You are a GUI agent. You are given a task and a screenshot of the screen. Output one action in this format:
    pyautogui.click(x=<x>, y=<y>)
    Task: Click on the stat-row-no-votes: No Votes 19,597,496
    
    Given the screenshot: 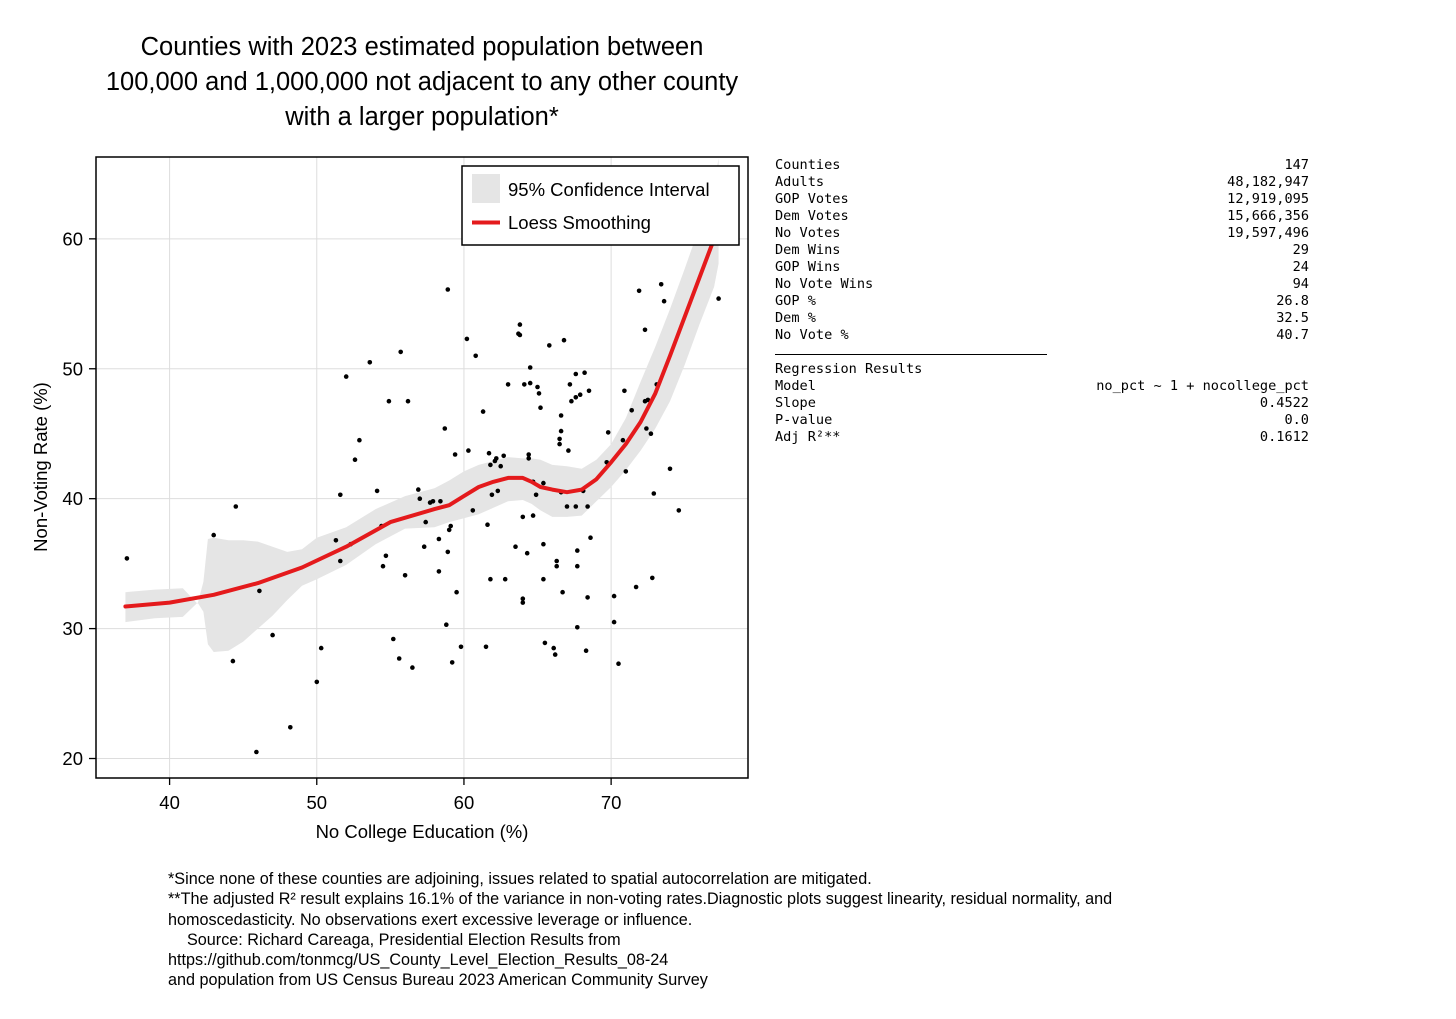 What is the action you would take?
    pyautogui.click(x=1042, y=233)
    